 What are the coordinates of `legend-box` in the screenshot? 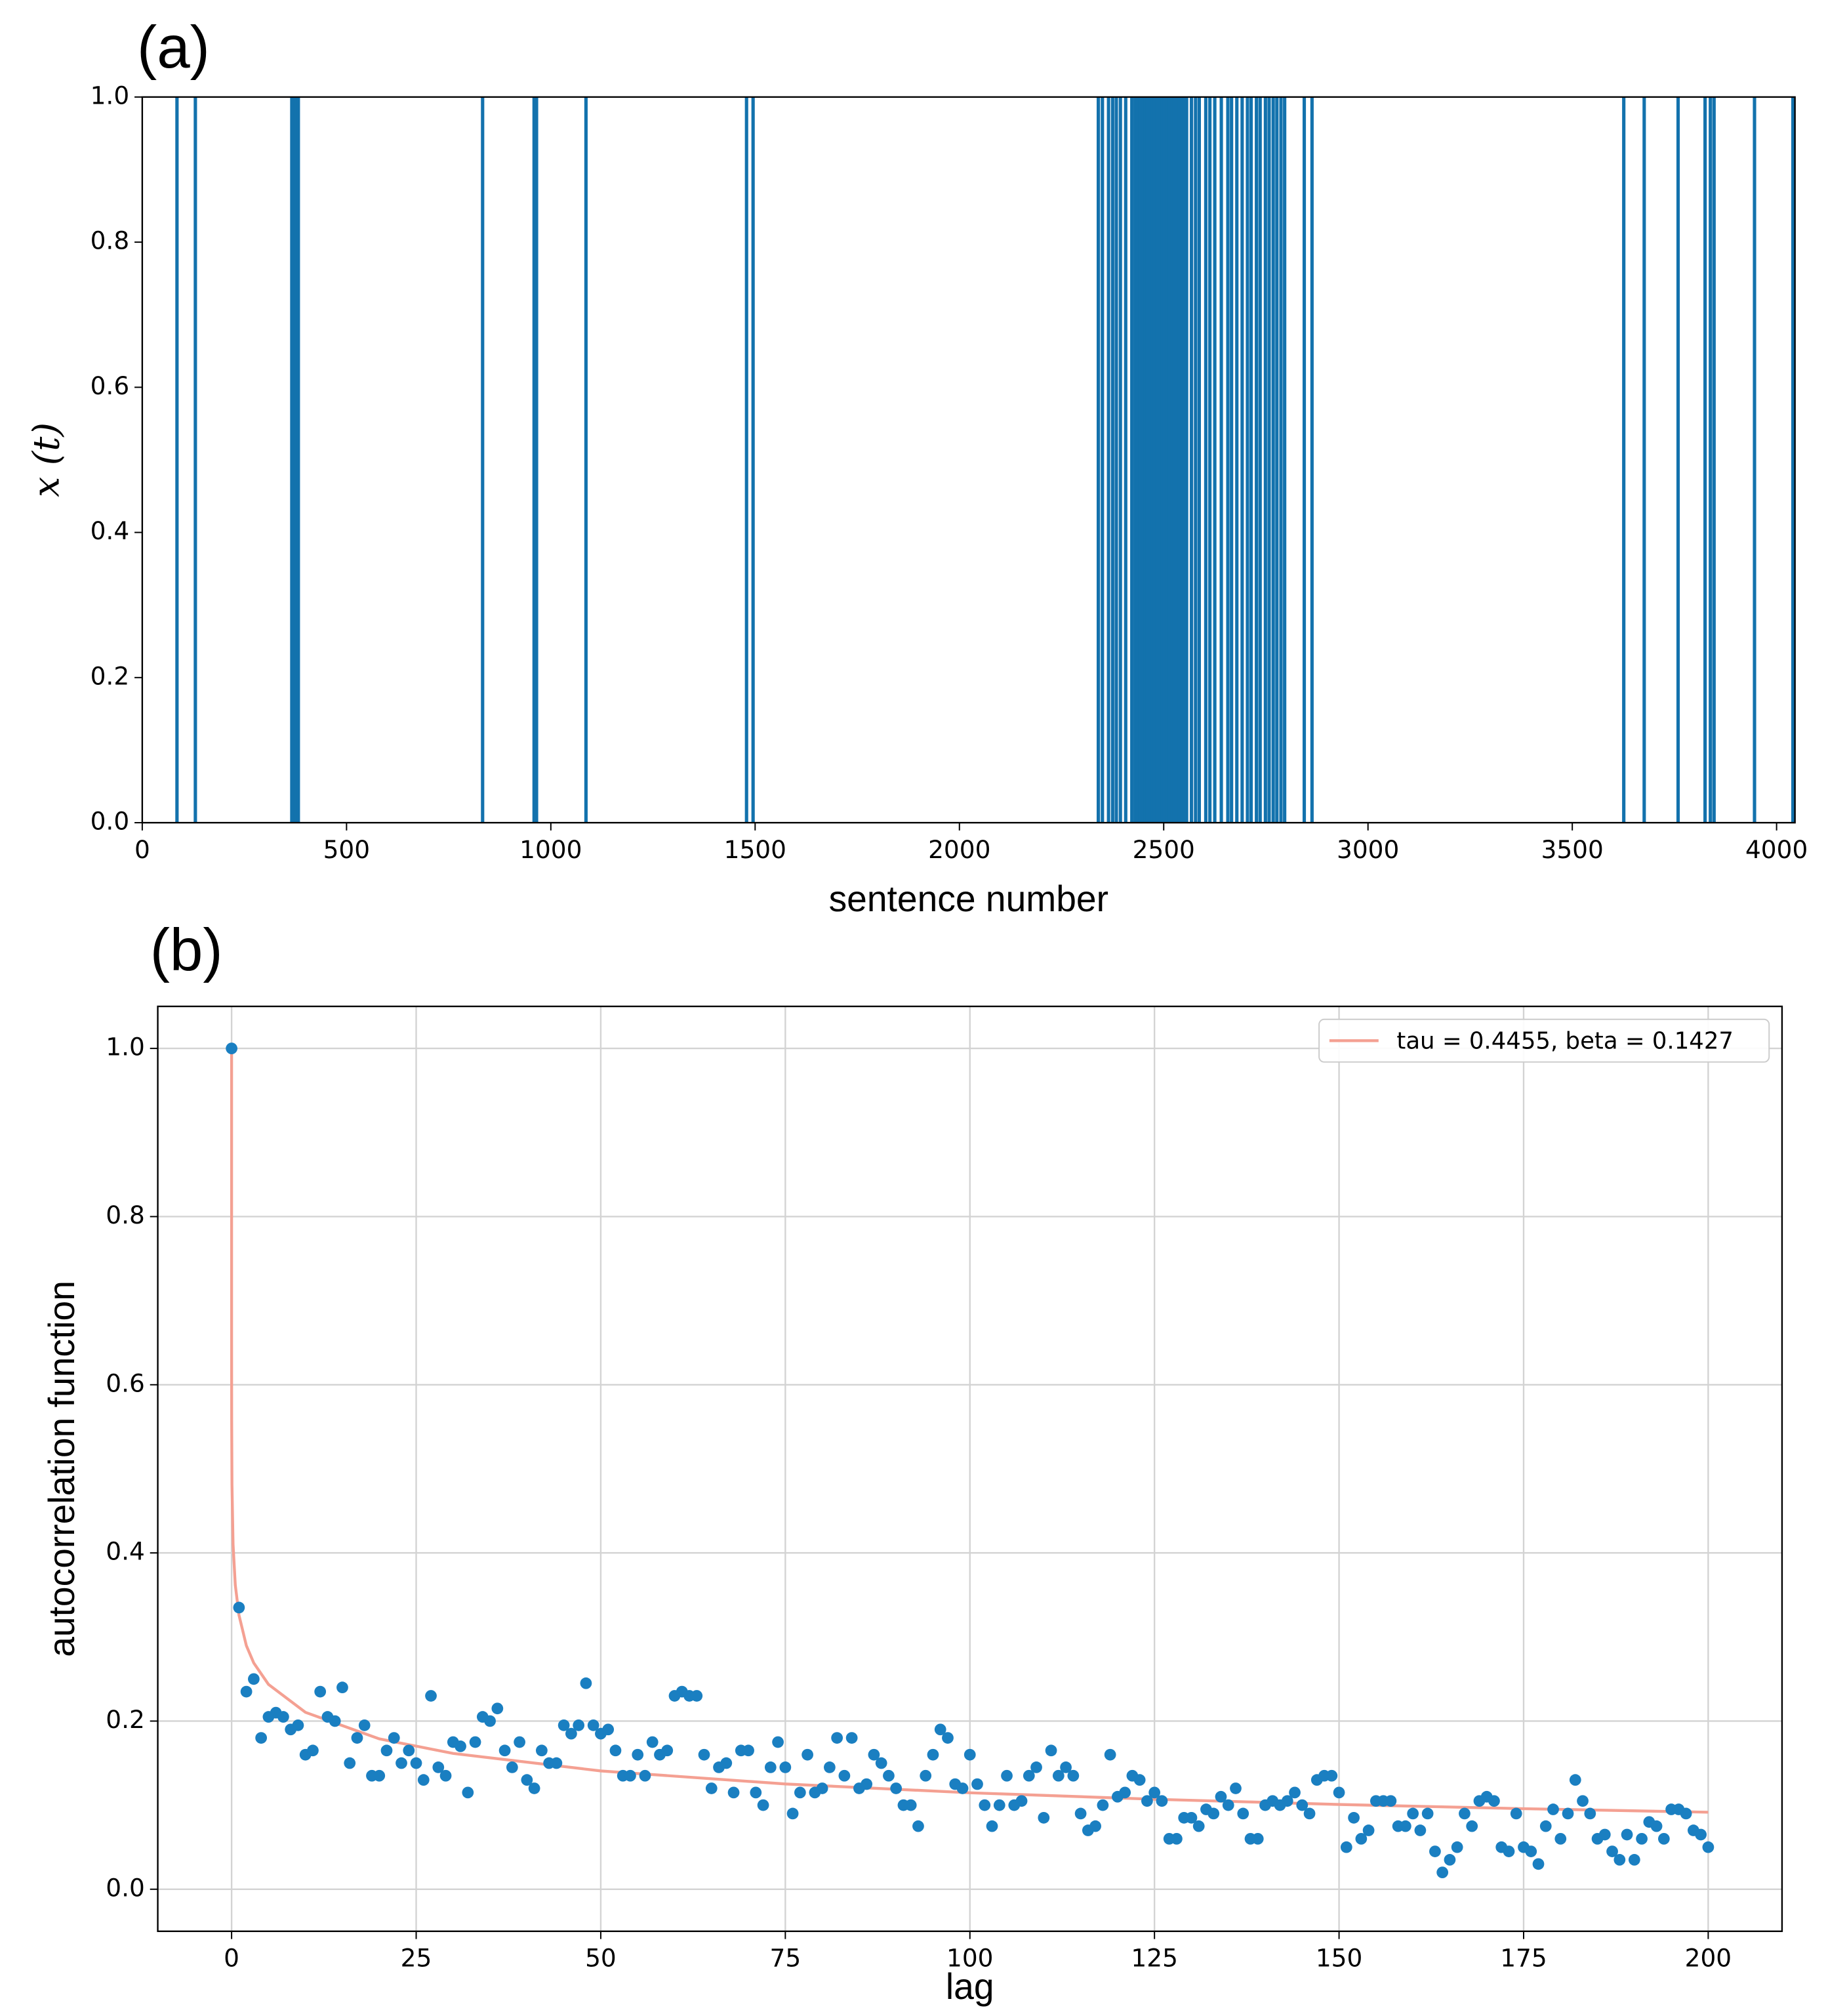 It's located at (1544, 1040).